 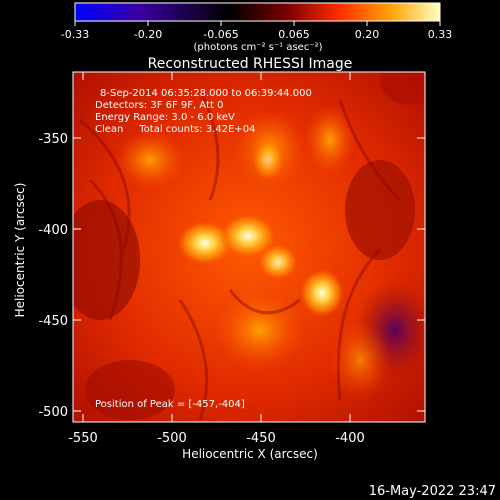 I want to click on y-tick-label: -400, so click(x=53, y=230).